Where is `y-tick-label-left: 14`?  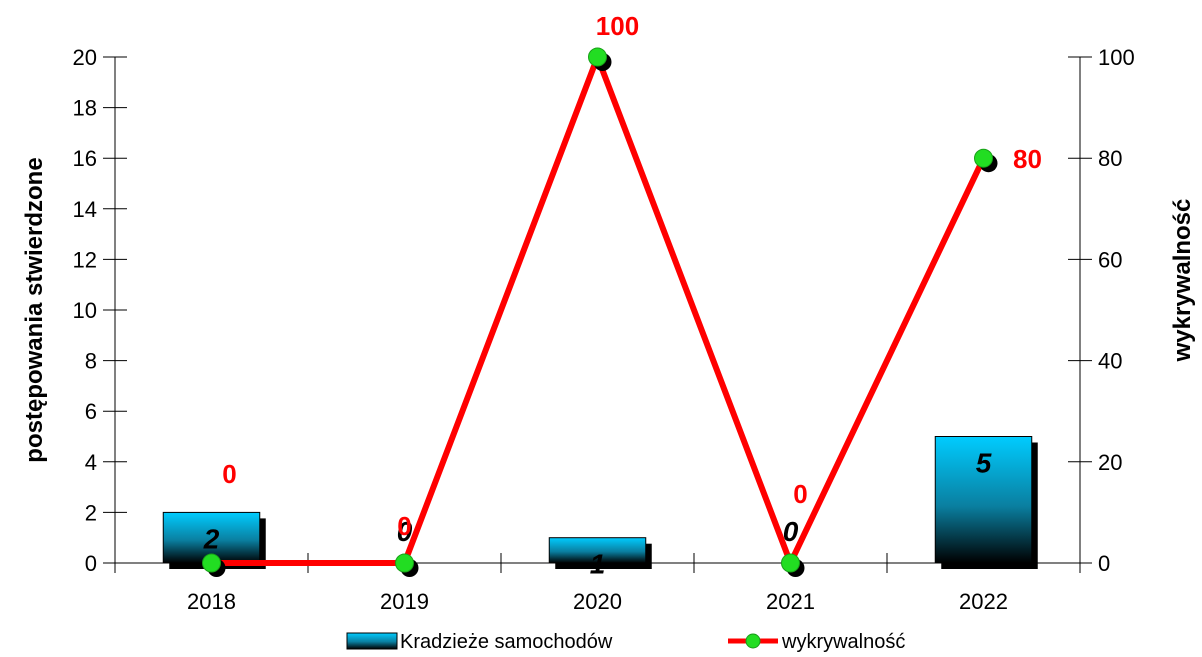
y-tick-label-left: 14 is located at coordinates (85, 209).